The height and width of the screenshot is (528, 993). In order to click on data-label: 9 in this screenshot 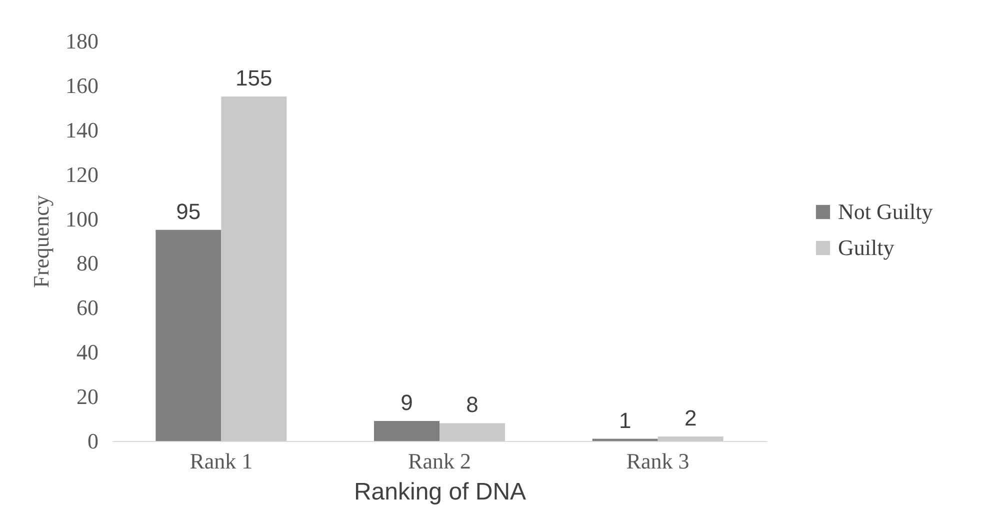, I will do `click(406, 402)`.